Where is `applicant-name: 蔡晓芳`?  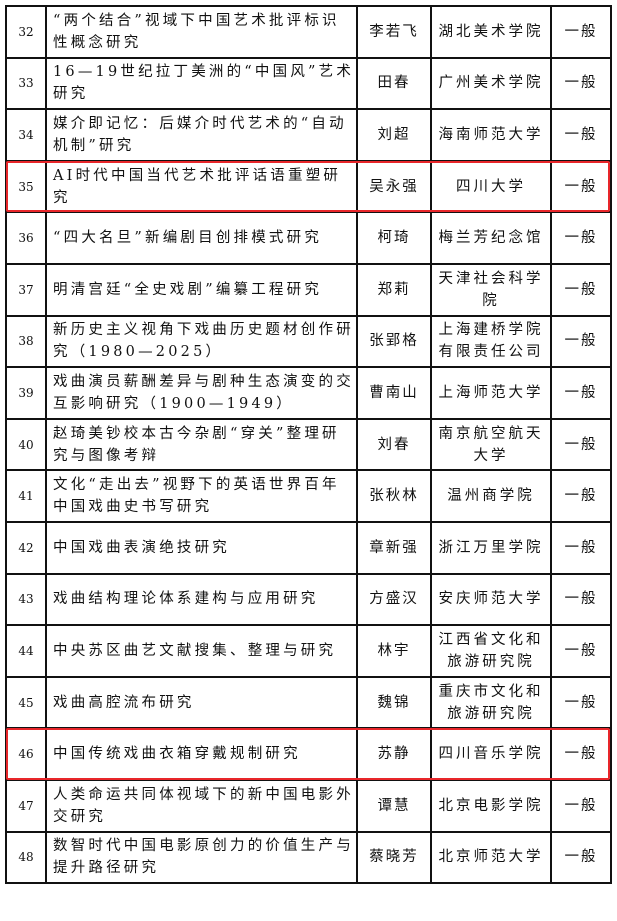 applicant-name: 蔡晓芳 is located at coordinates (394, 857).